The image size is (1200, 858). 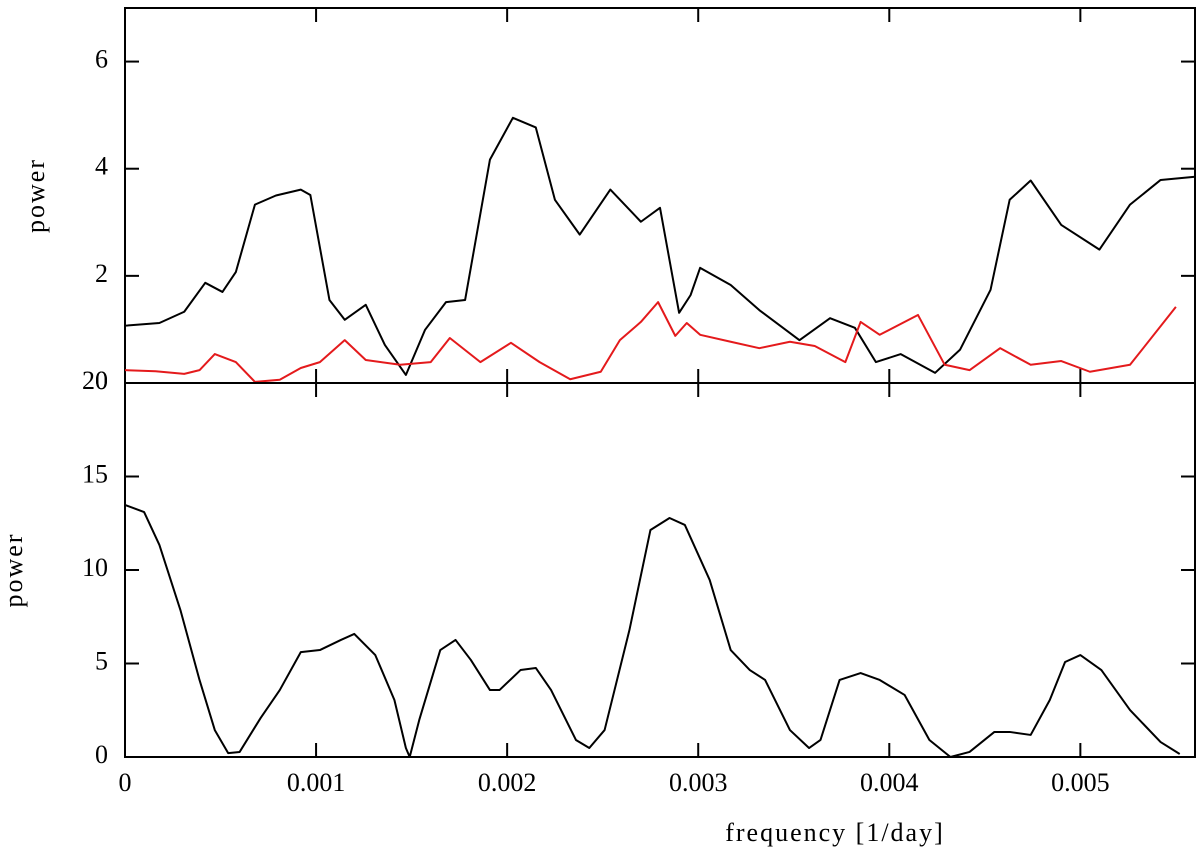 What do you see at coordinates (835, 832) in the screenshot?
I see `x-axis-label: frequency [1/day]` at bounding box center [835, 832].